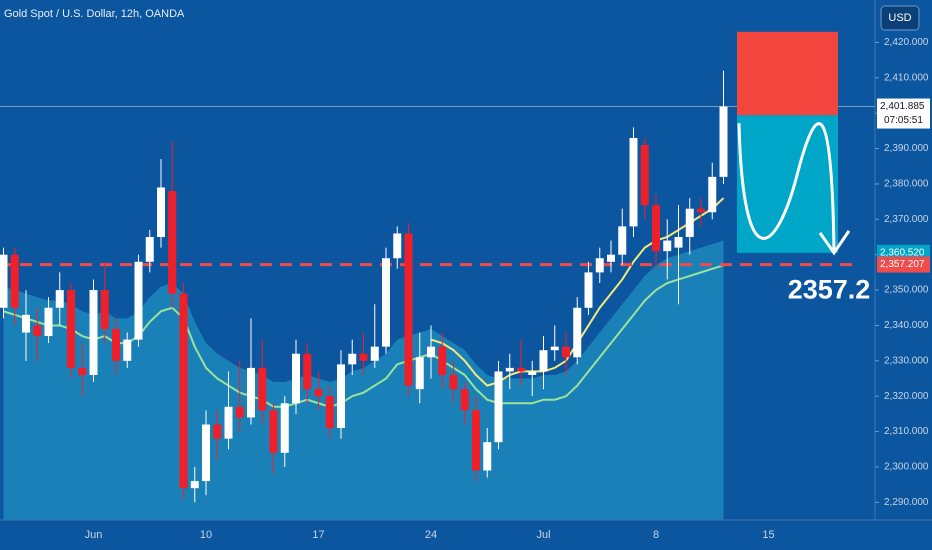  Describe the element at coordinates (902, 106) in the screenshot. I see `last-price-label: 2,401.885` at that location.